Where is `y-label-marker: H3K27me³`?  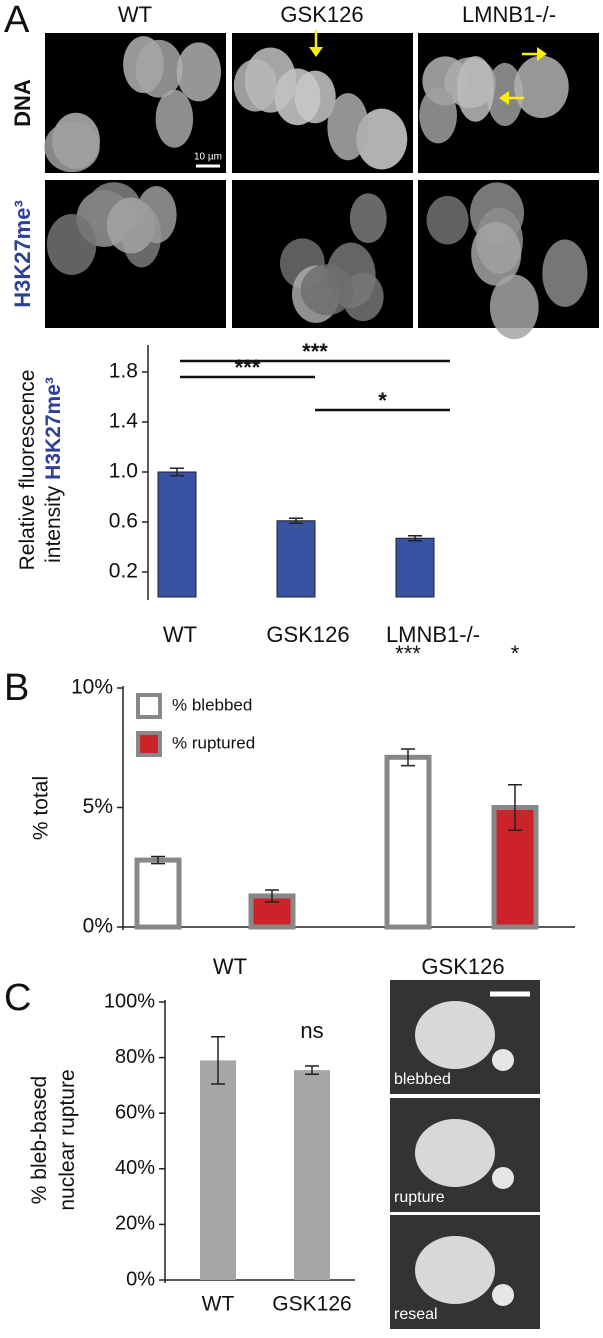 y-label-marker: H3K27me³ is located at coordinates (53, 428).